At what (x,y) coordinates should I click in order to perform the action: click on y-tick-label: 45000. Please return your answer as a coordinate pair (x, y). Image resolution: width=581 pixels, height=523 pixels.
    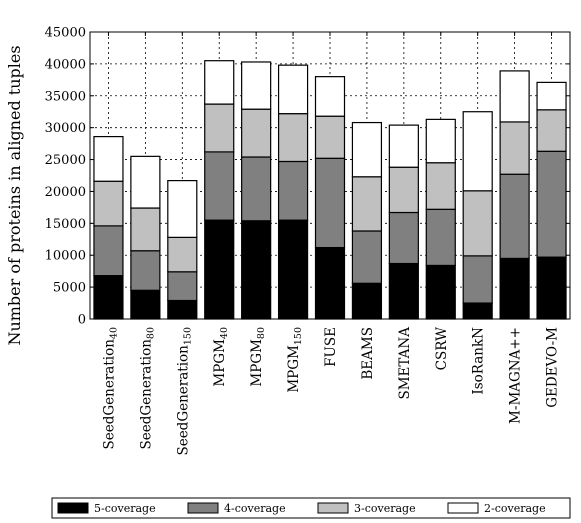
    Looking at the image, I should click on (65, 33).